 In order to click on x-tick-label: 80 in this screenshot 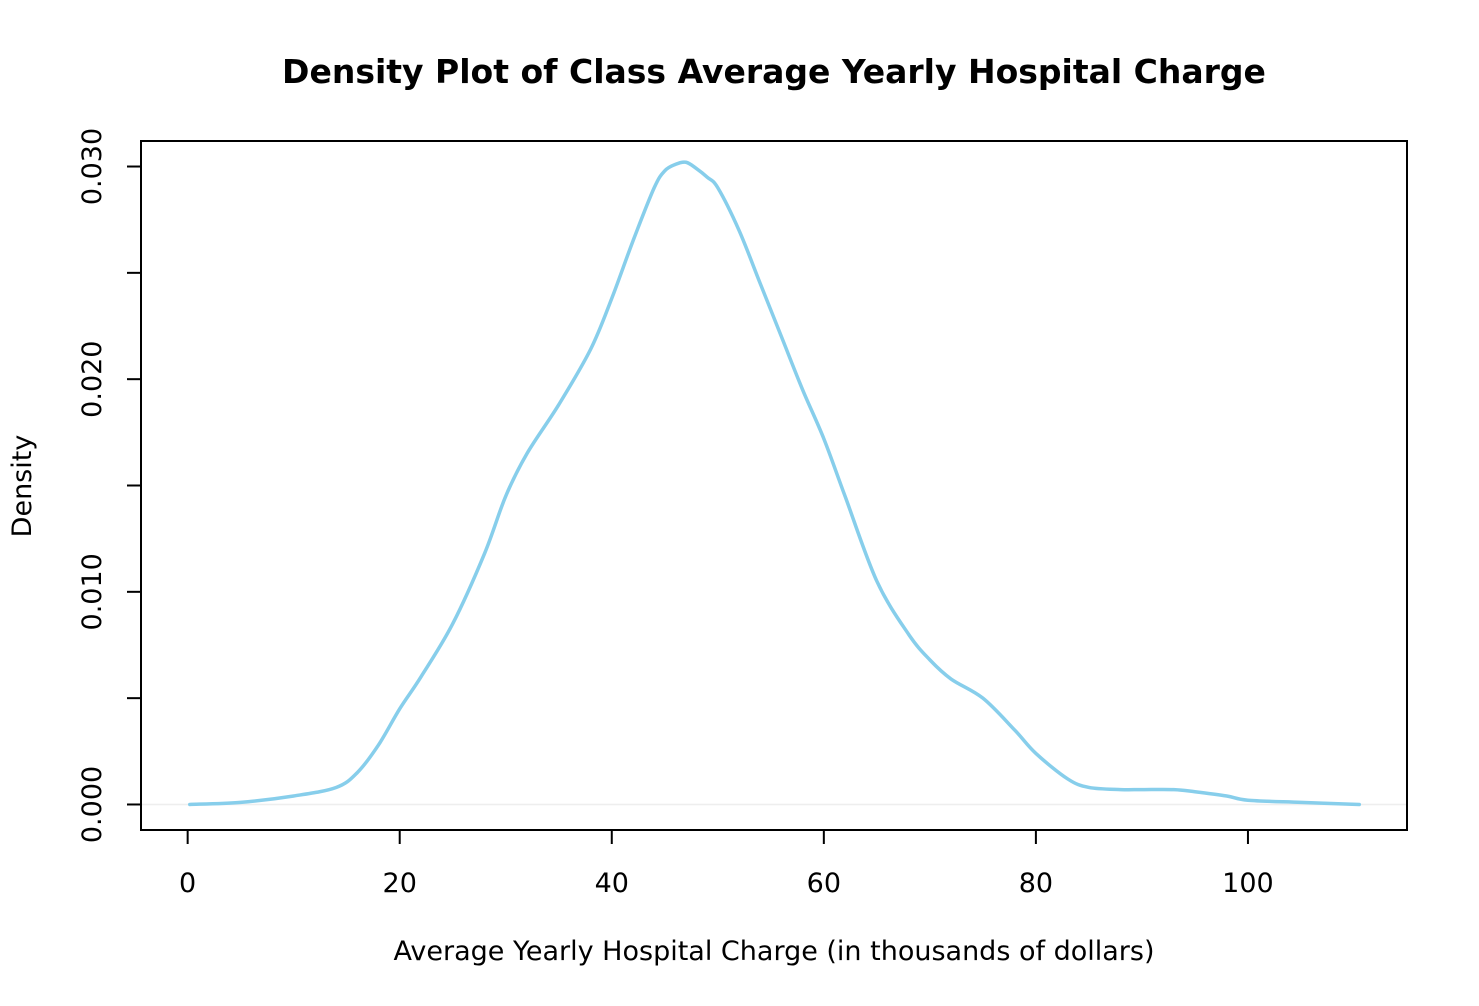, I will do `click(1036, 883)`.